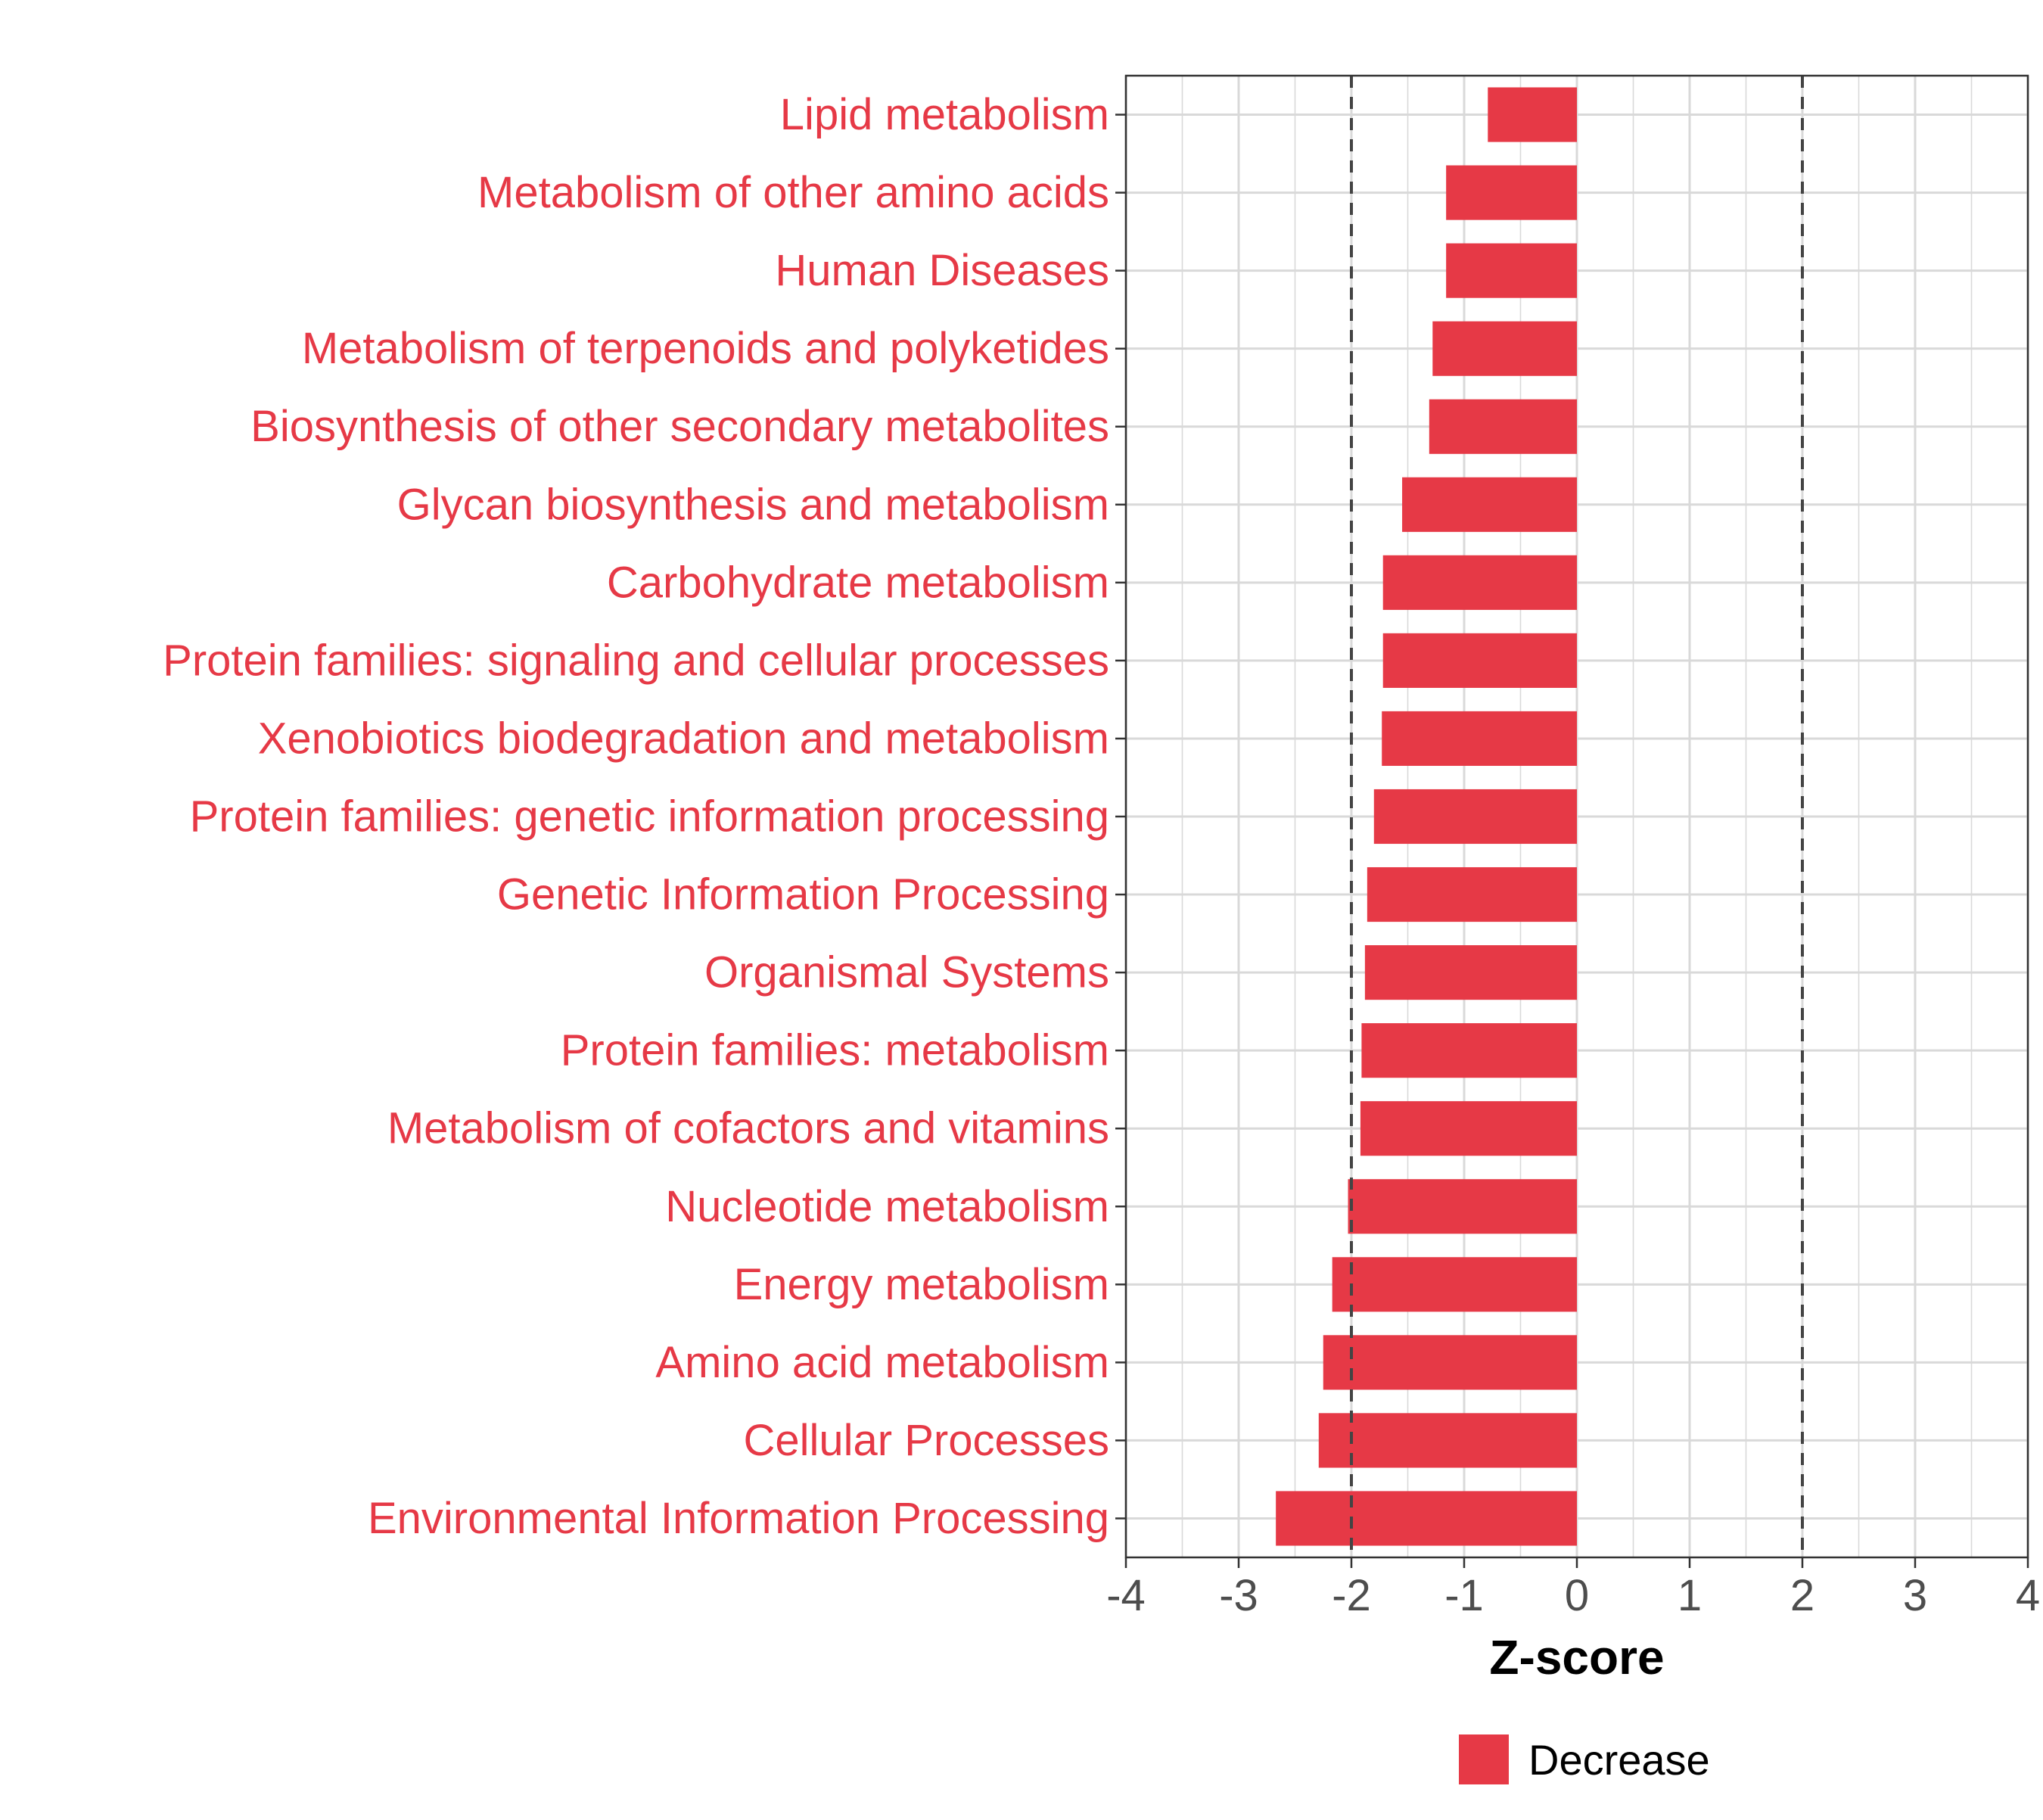  Describe the element at coordinates (753, 504) in the screenshot. I see `category-label: Glycan biosynthesis and metabolism` at that location.